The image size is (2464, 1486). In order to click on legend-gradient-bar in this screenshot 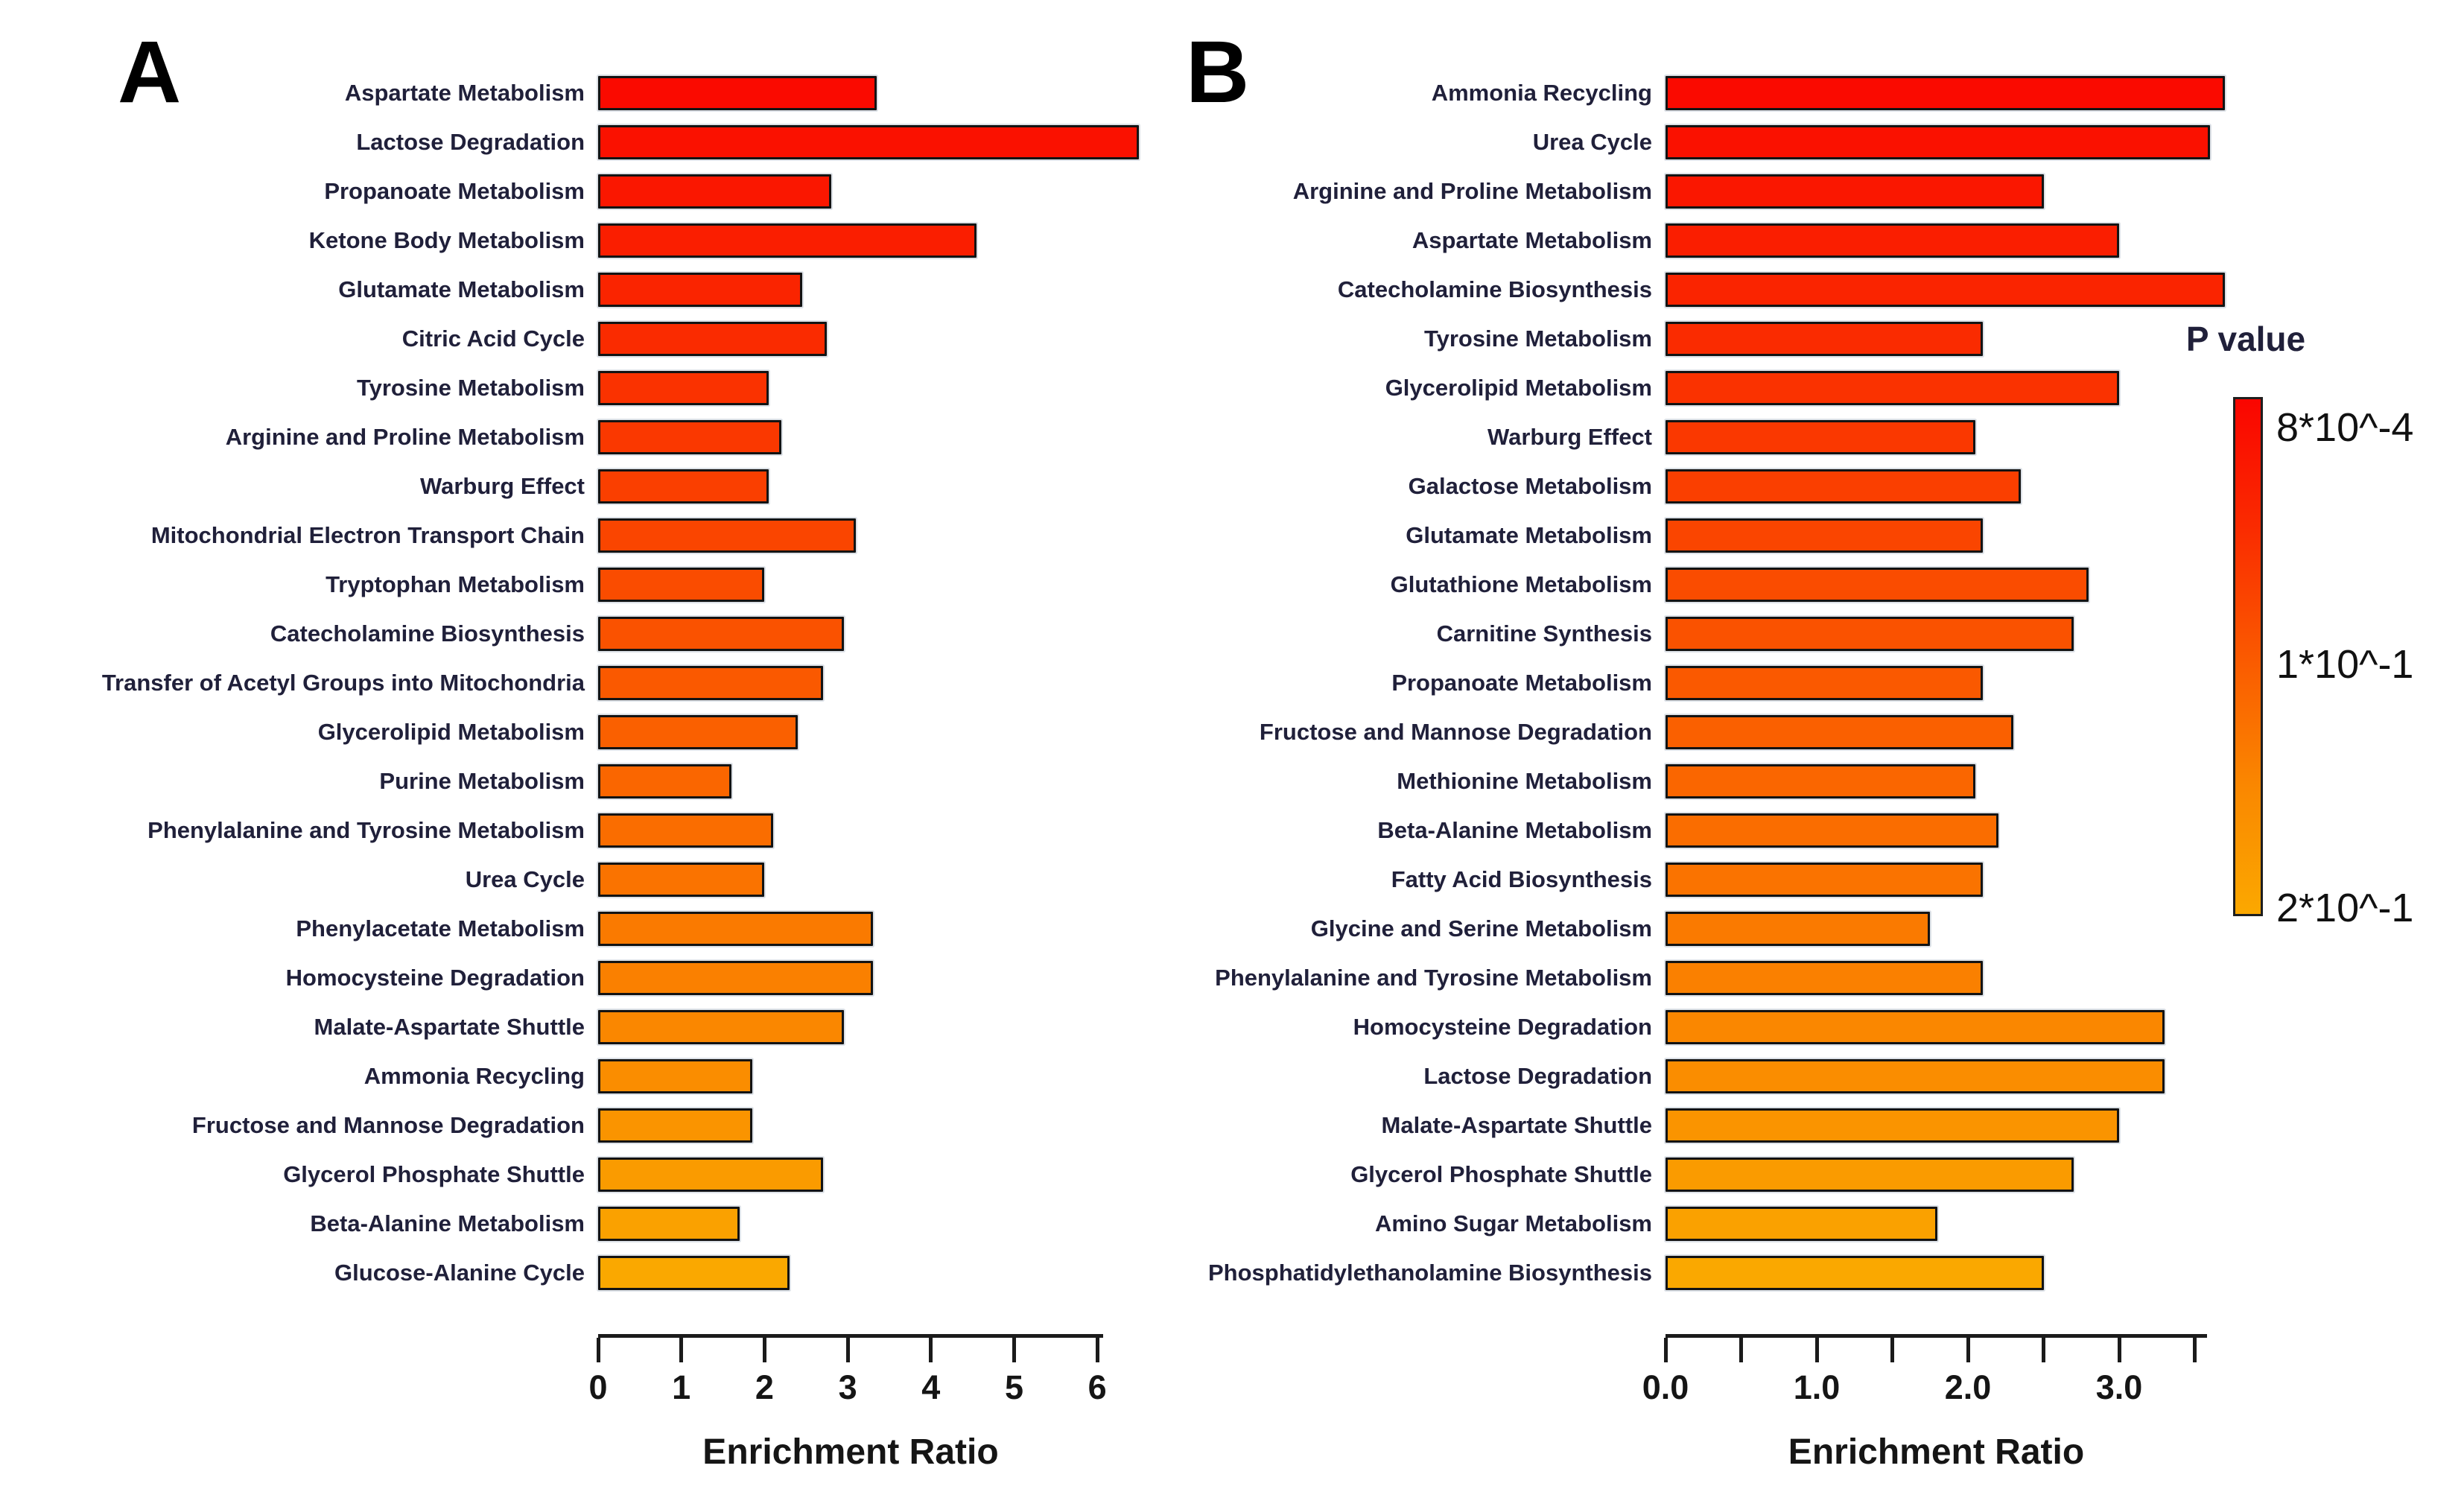, I will do `click(2248, 656)`.